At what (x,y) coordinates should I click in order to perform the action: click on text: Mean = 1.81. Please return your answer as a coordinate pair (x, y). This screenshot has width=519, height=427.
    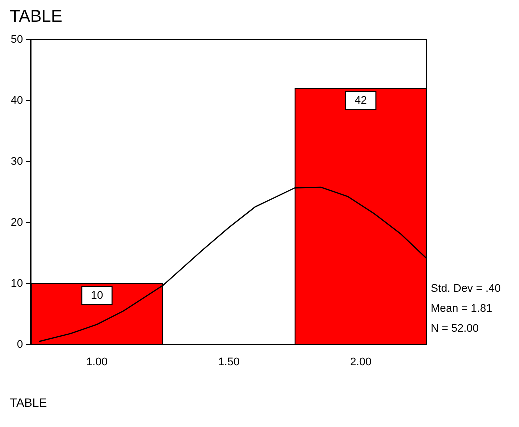
    Looking at the image, I should click on (461, 308).